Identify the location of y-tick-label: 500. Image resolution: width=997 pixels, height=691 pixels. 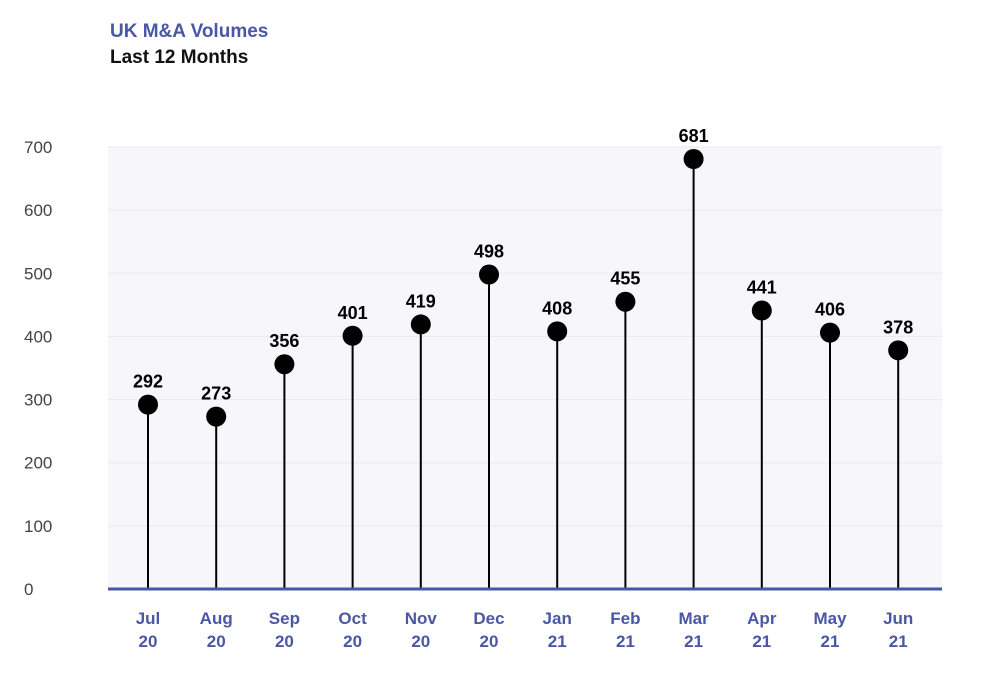
(38, 273).